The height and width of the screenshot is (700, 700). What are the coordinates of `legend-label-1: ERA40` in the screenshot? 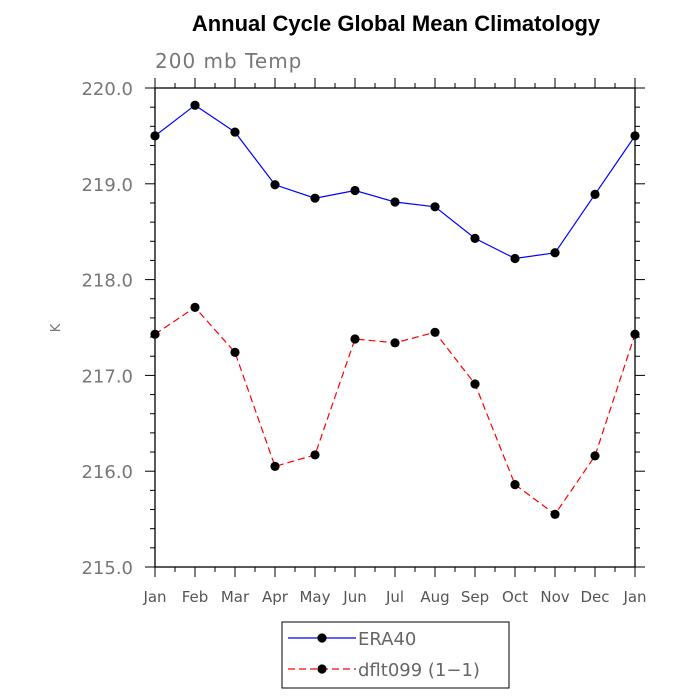 It's located at (387, 639).